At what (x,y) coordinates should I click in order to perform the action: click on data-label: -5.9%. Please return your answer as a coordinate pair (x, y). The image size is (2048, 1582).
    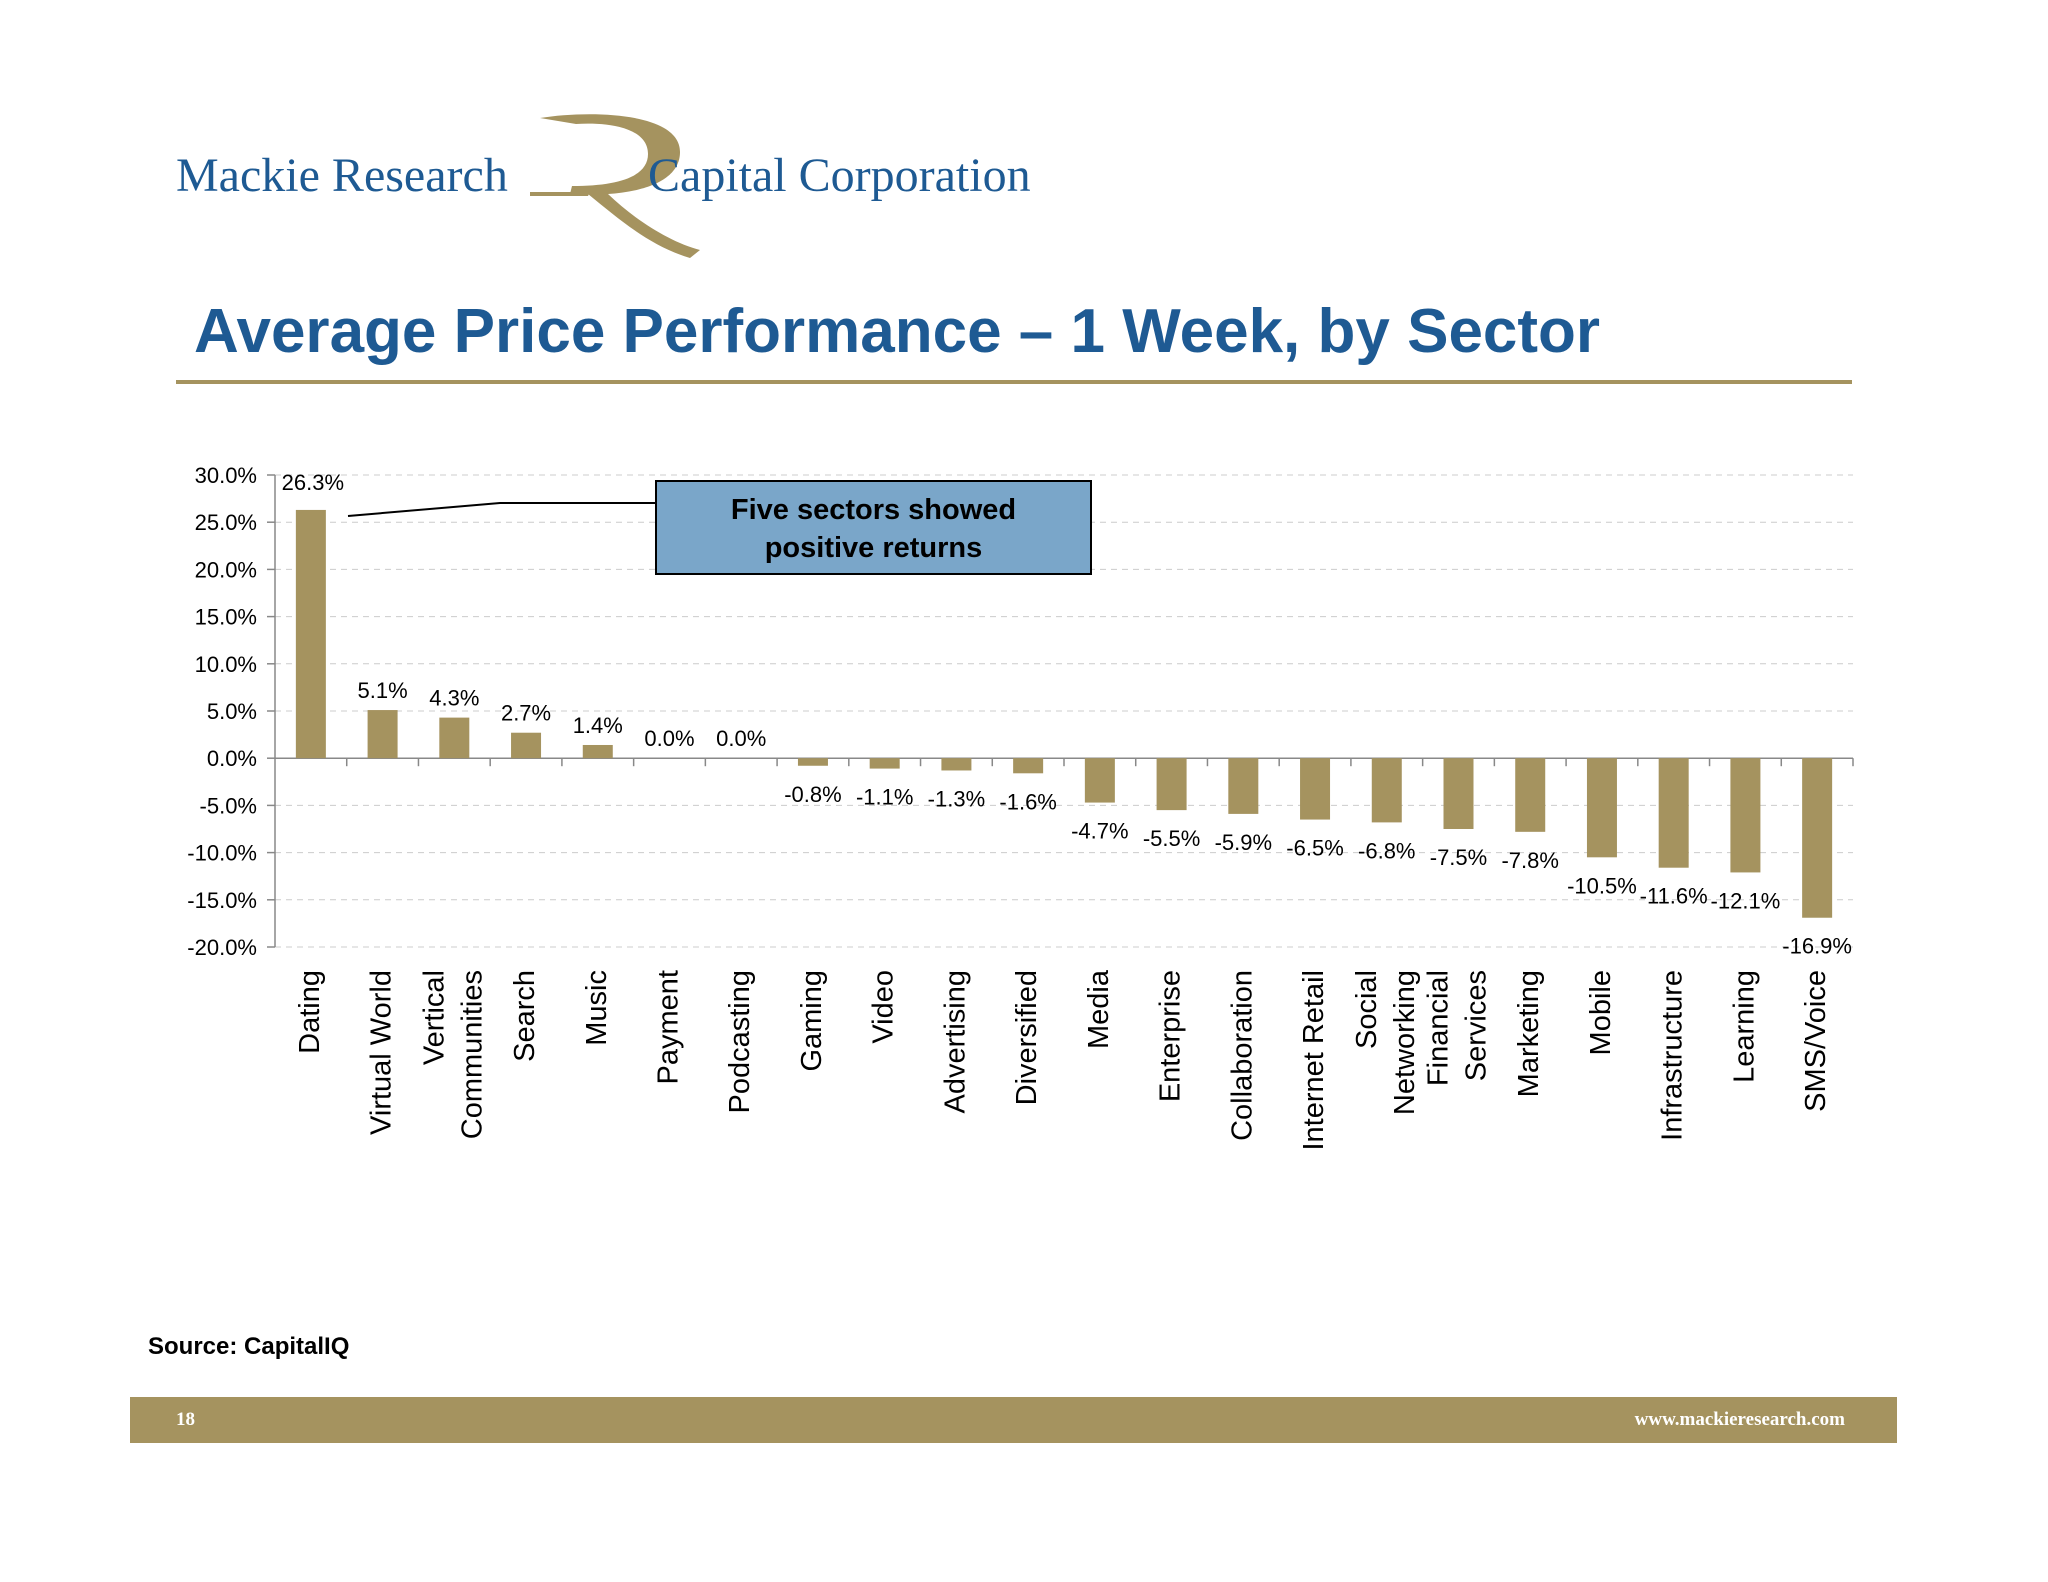
    Looking at the image, I should click on (1243, 842).